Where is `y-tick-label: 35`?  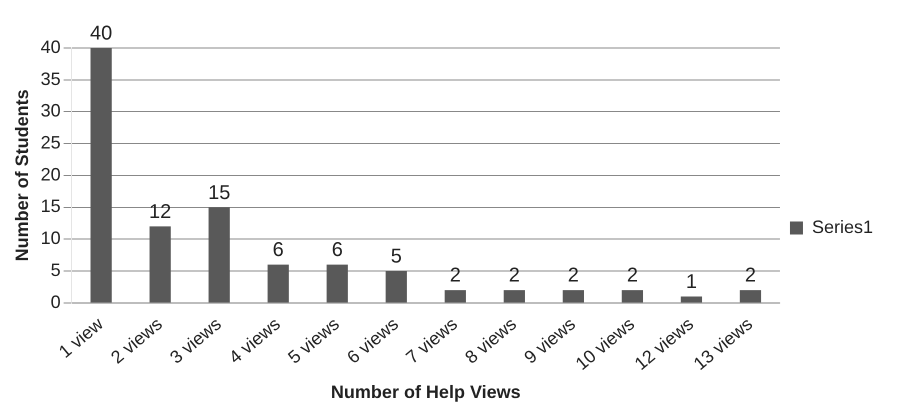
y-tick-label: 35 is located at coordinates (50, 78).